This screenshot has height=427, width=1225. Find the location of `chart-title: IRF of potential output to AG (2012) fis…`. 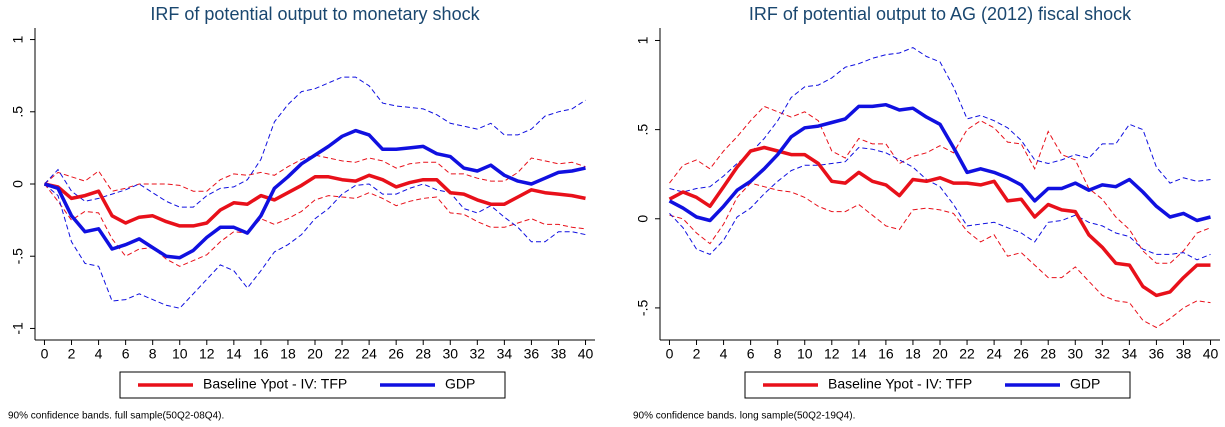

chart-title: IRF of potential output to AG (2012) fis… is located at coordinates (940, 14).